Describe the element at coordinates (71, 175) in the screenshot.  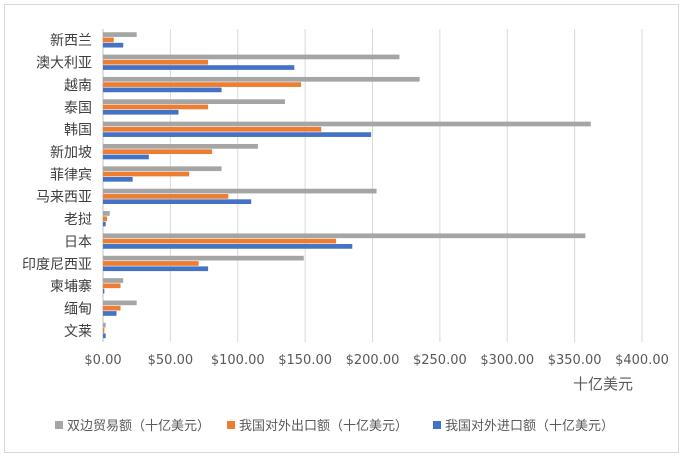
I see `category-label: 菲律宾` at that location.